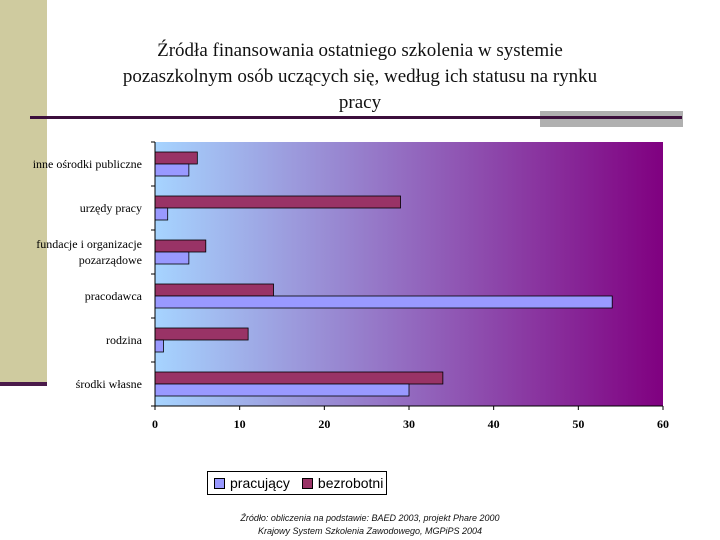 This screenshot has height=540, width=720. Describe the element at coordinates (260, 483) in the screenshot. I see `legend-label-pracujacy: pracujący` at that location.